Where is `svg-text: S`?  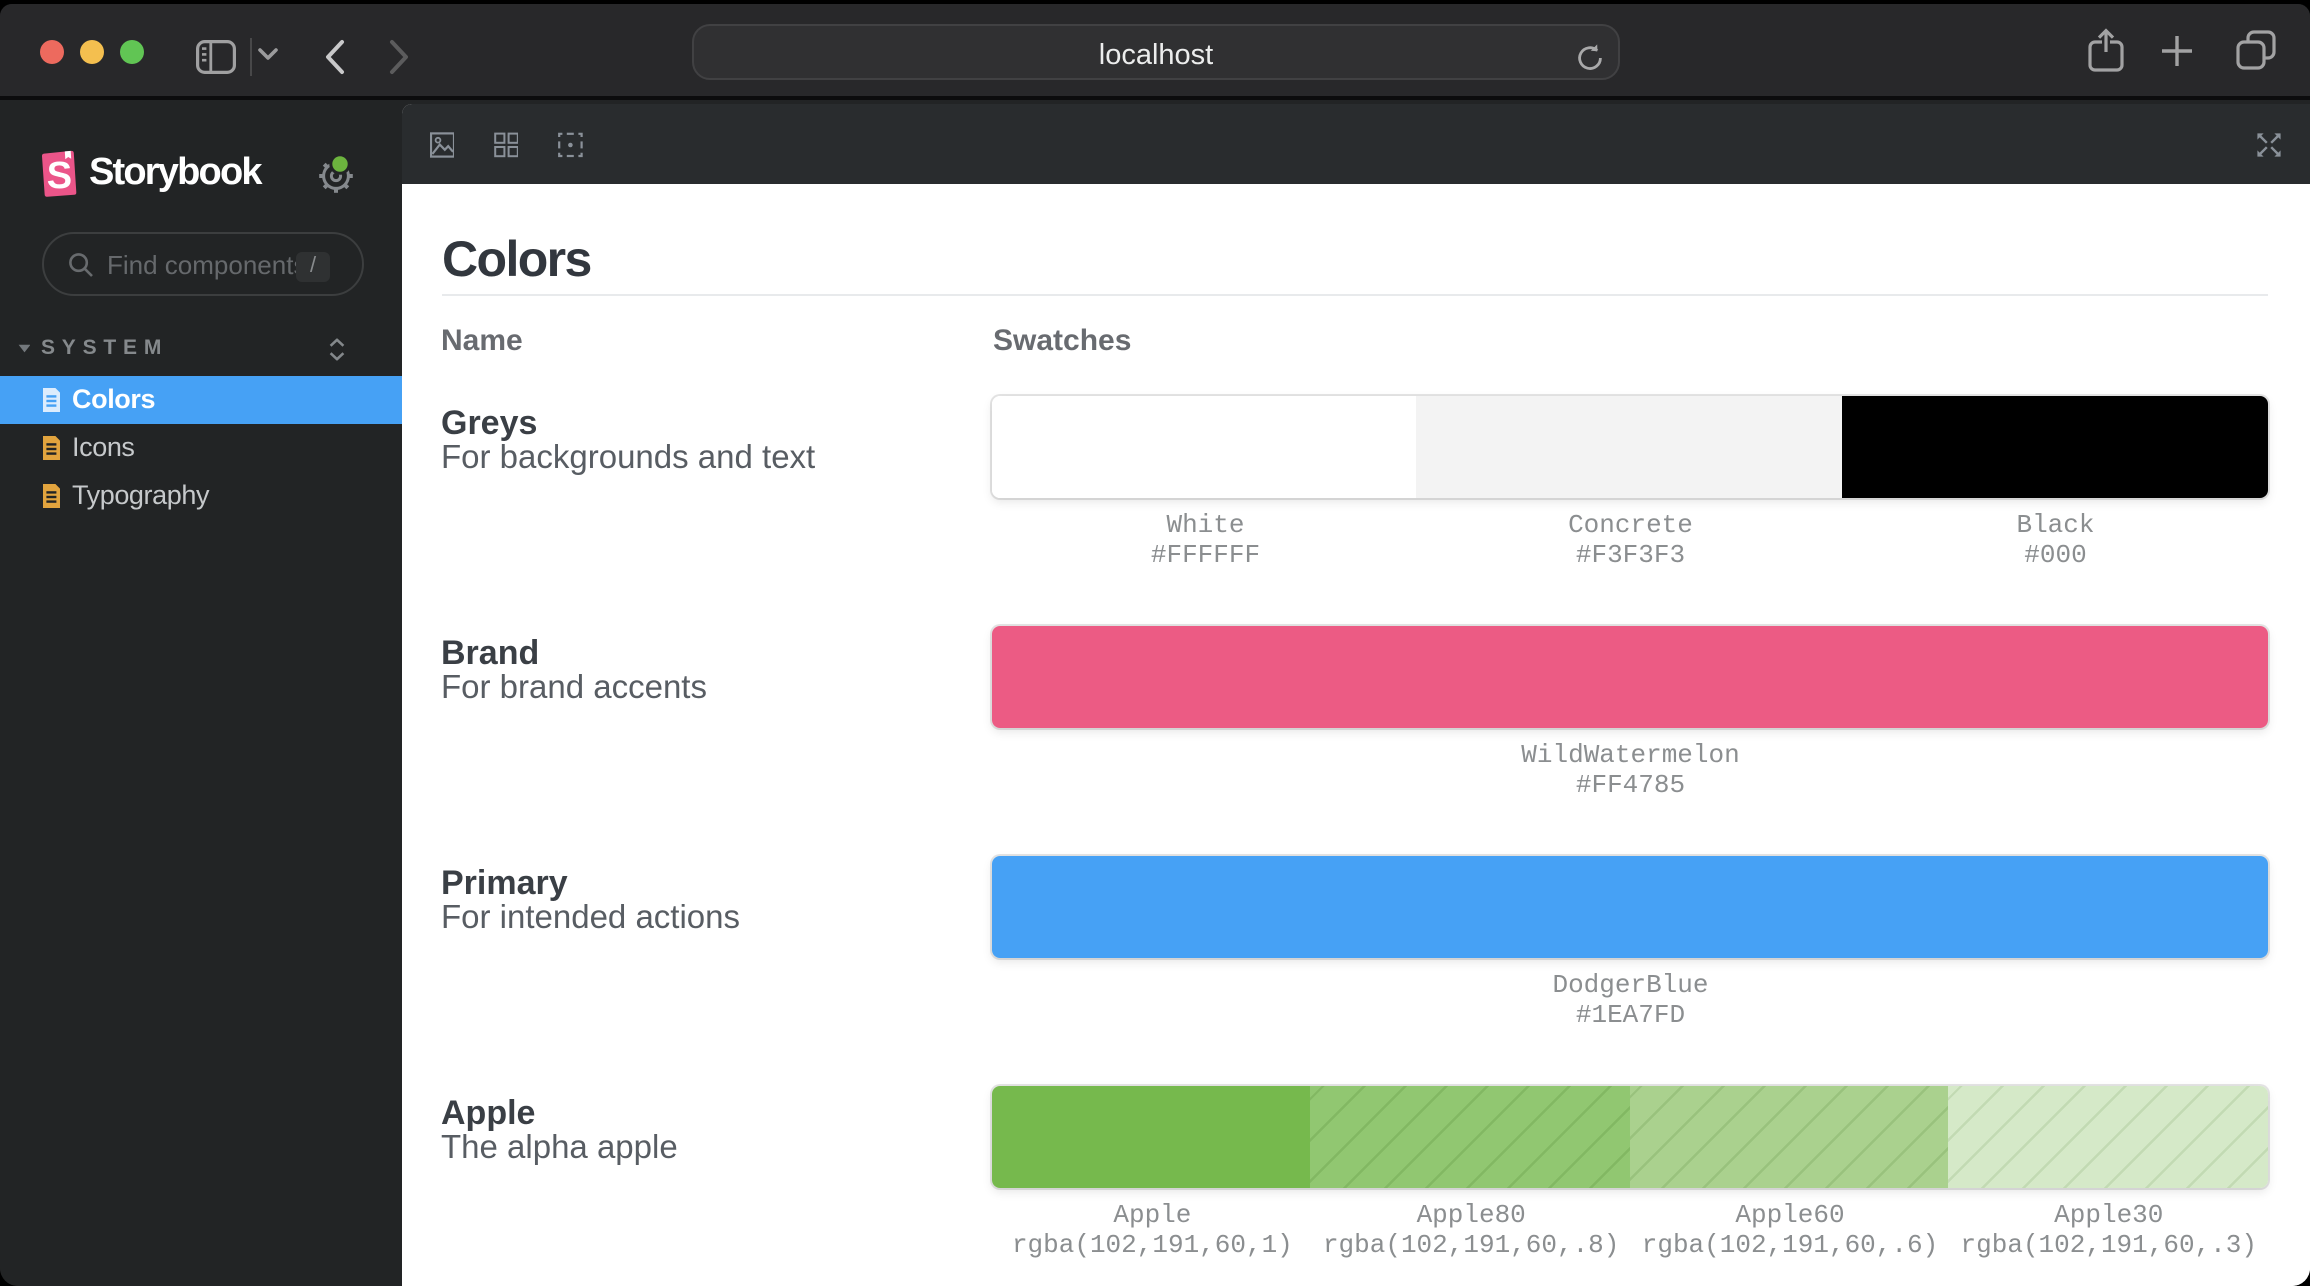
svg-text: S is located at coordinates (58, 176).